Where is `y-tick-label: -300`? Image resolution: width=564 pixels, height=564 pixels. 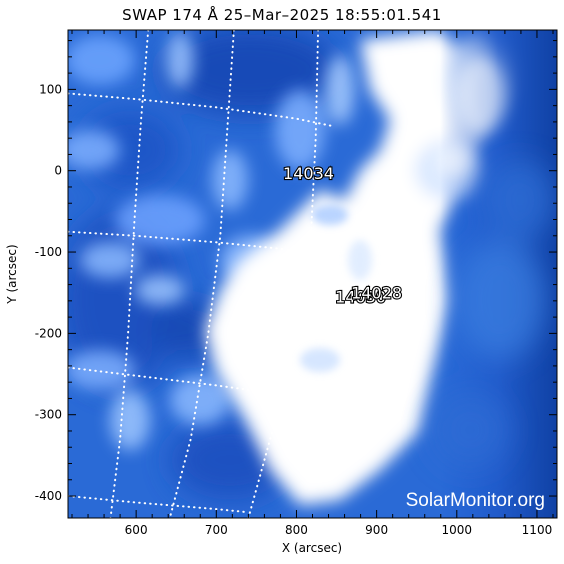
y-tick-label: -300 is located at coordinates (48, 415).